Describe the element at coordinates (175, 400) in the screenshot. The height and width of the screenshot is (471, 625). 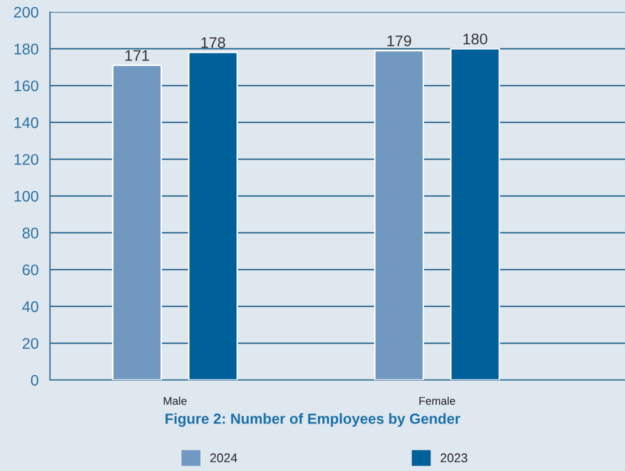
I see `x-tick-label: Male` at that location.